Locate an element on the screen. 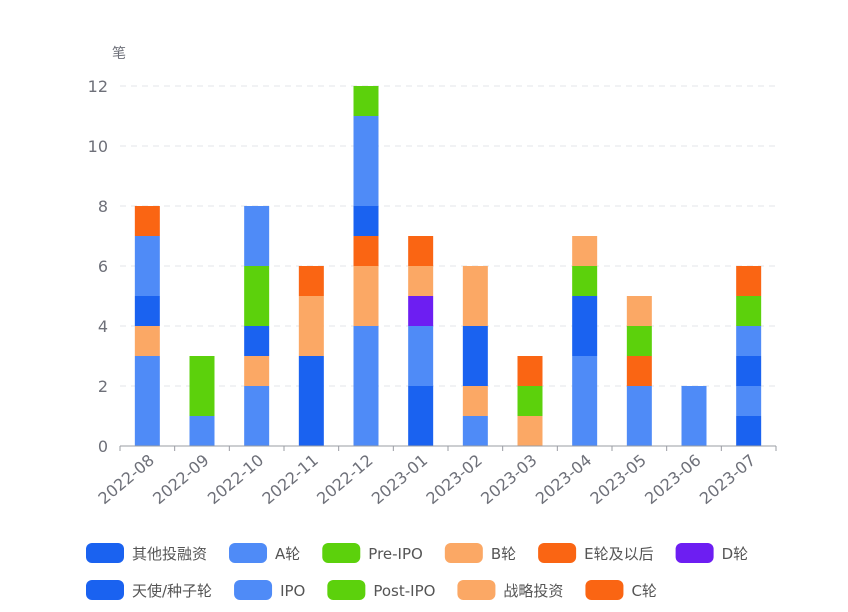 This screenshot has height=612, width=848. legend-item: C轮 is located at coordinates (621, 590).